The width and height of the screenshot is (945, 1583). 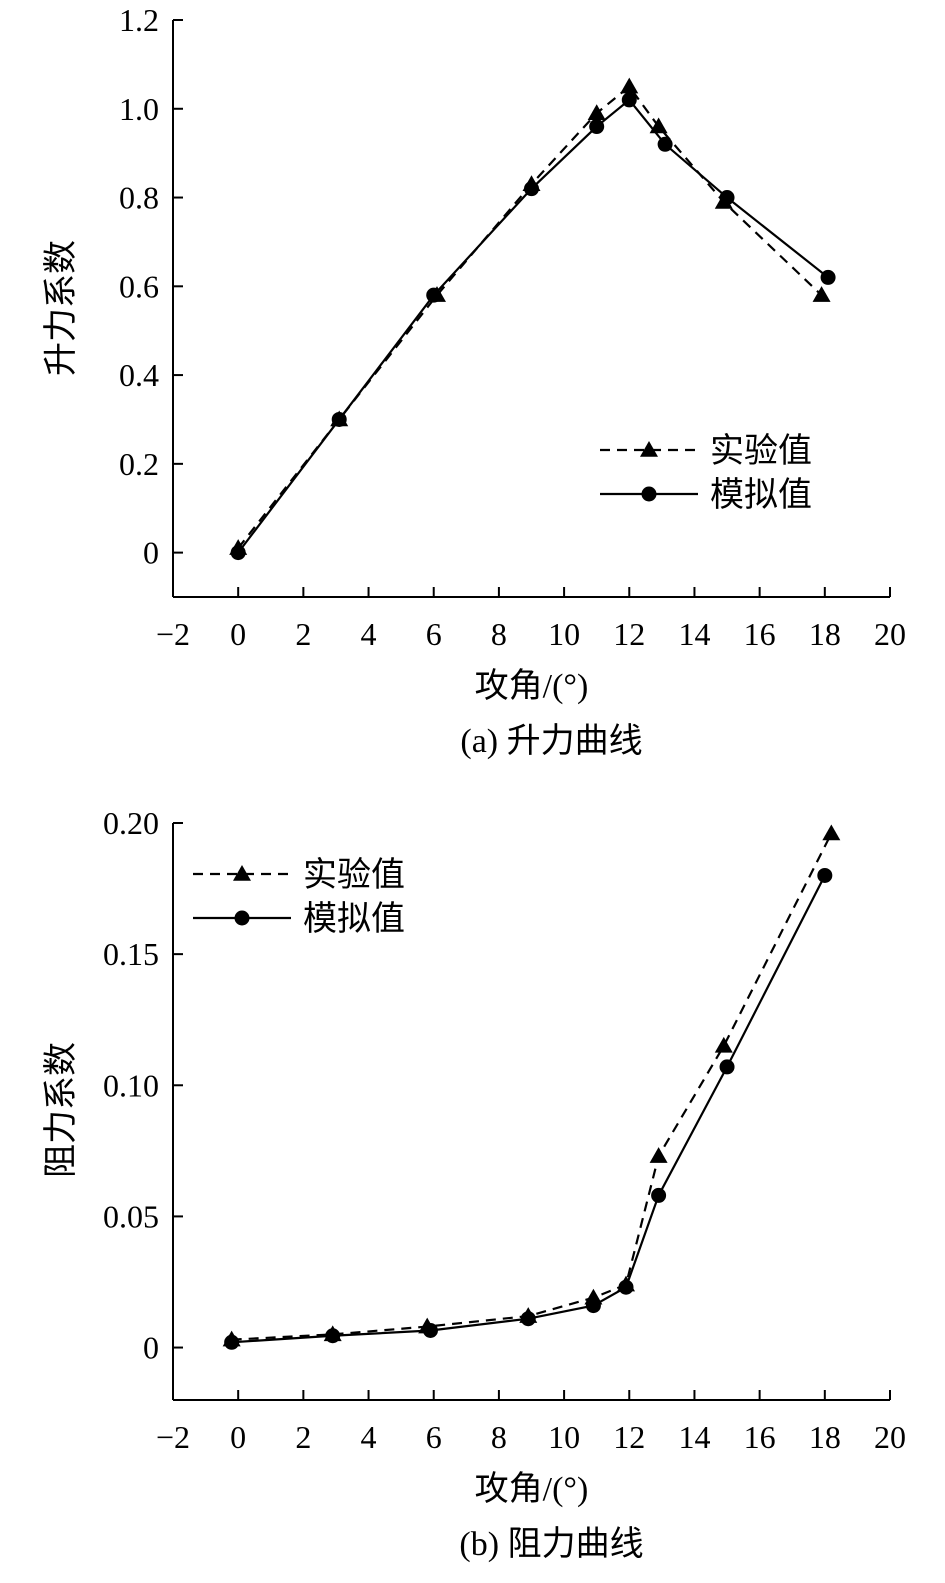 What do you see at coordinates (139, 464) in the screenshot?
I see `y-tick-label: 0.2` at bounding box center [139, 464].